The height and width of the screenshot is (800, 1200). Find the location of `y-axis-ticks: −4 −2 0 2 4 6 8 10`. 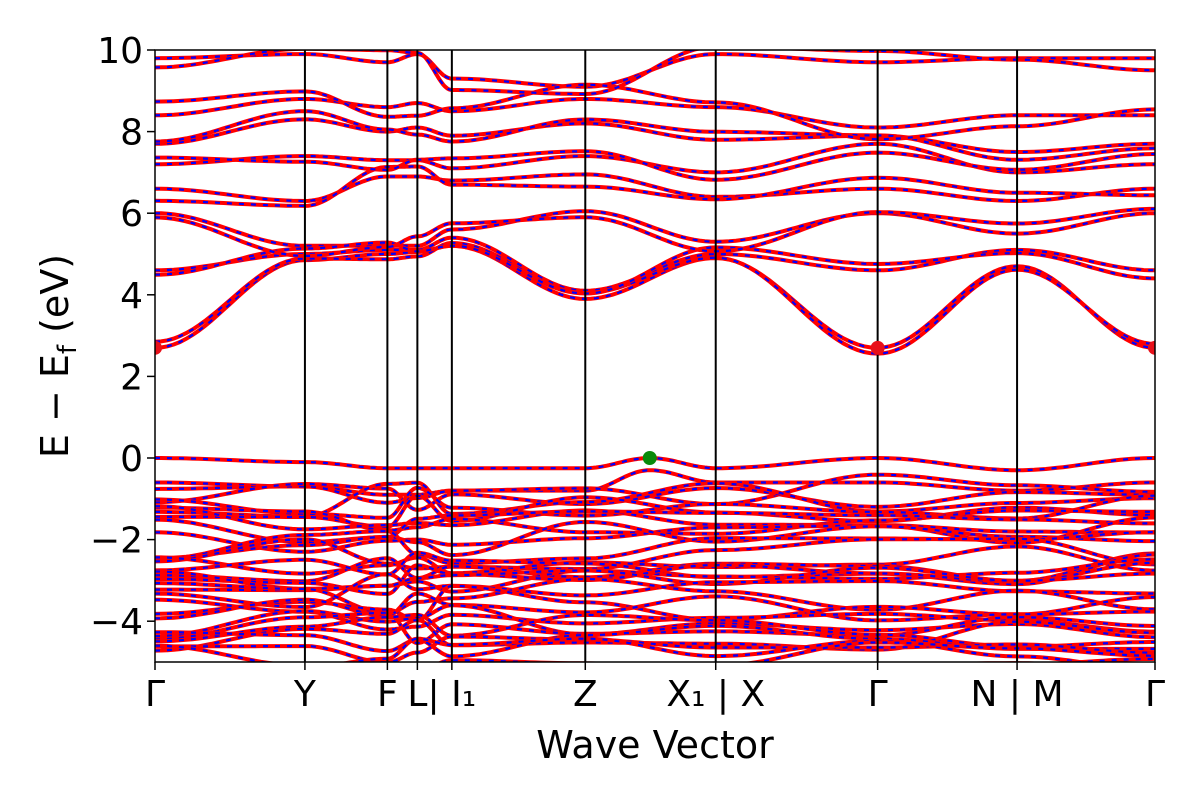

y-axis-ticks: −4 −2 0 2 4 6 8 10 is located at coordinates (122, 337).